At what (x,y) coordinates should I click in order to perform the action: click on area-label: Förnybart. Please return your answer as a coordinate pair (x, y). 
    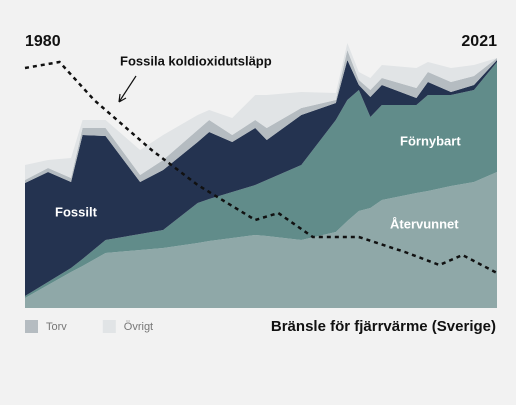
    Looking at the image, I should click on (430, 140).